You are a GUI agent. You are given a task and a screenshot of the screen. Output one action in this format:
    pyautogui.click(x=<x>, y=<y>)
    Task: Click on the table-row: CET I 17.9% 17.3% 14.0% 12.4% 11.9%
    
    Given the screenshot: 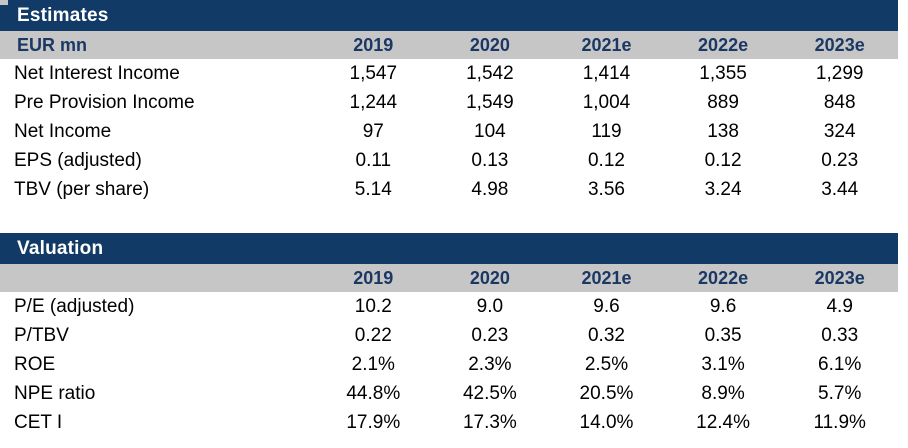 What is the action you would take?
    pyautogui.click(x=449, y=422)
    